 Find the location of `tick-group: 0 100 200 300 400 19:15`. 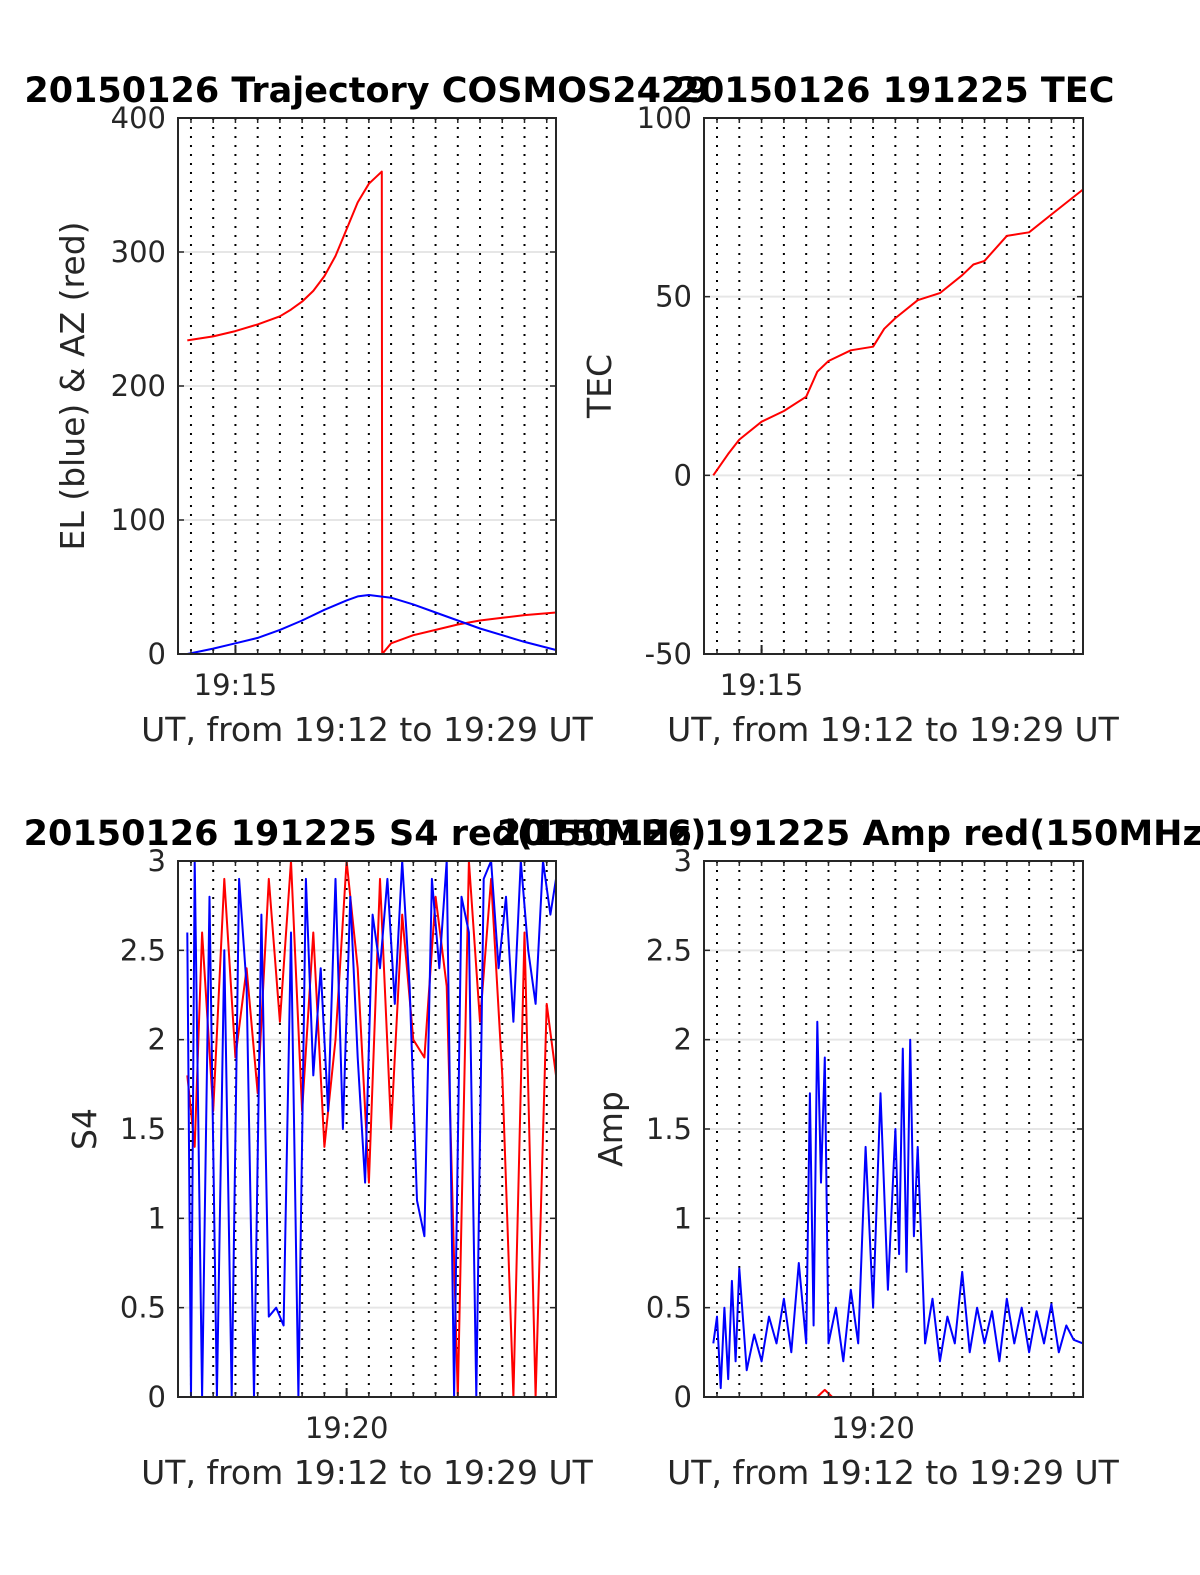

tick-group: 0 100 200 300 400 19:15 is located at coordinates (333, 401).